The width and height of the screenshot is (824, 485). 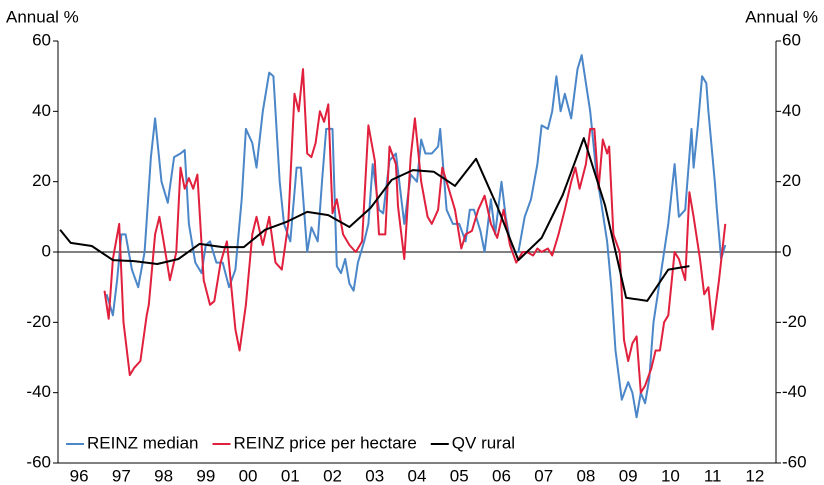 I want to click on x-tick-label: 12, so click(x=754, y=475).